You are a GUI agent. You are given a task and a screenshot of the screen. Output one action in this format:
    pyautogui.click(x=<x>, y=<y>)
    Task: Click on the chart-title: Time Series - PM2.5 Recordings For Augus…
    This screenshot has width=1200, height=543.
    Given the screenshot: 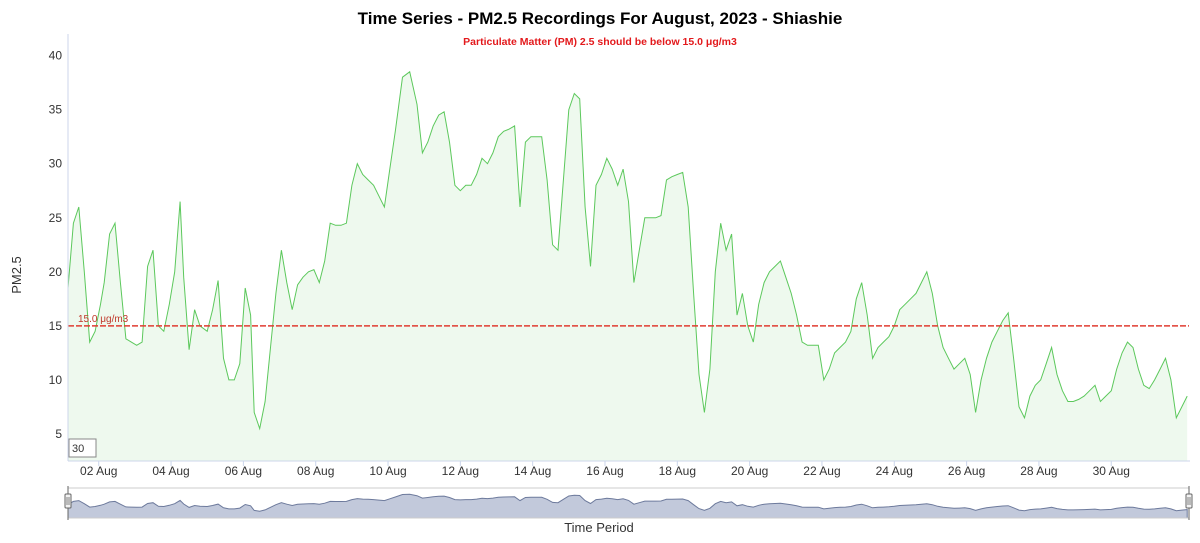 What is the action you would take?
    pyautogui.click(x=600, y=18)
    